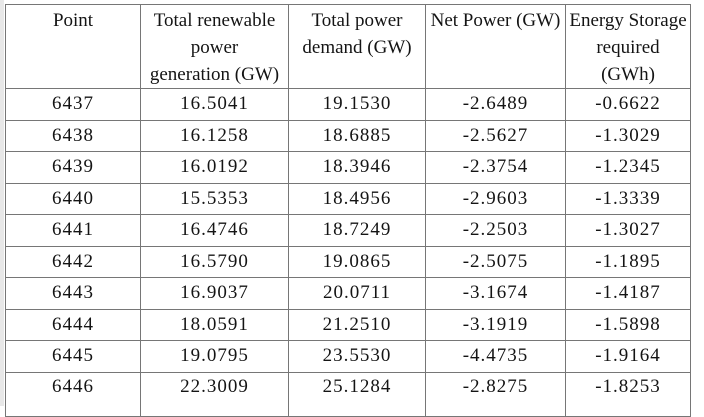  What do you see at coordinates (214, 293) in the screenshot?
I see `table-cell-renewable-generation: 16.9037` at bounding box center [214, 293].